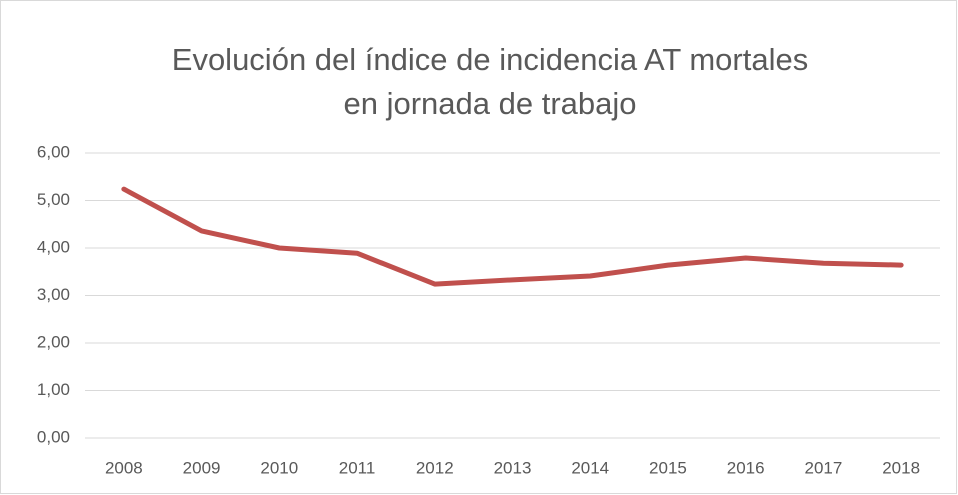 The image size is (958, 495). Describe the element at coordinates (668, 467) in the screenshot. I see `x-tick-label: 2015` at that location.